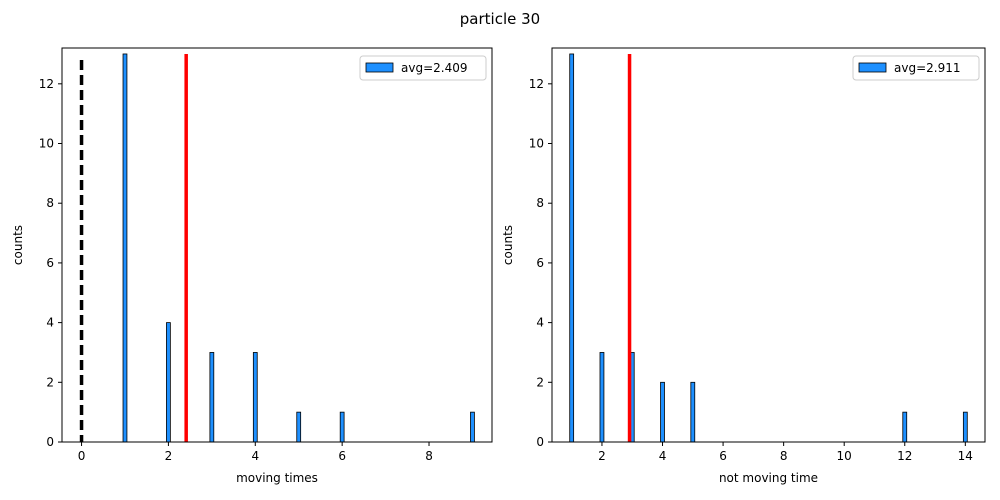  What do you see at coordinates (844, 456) in the screenshot?
I see `right-x-tick-label: 10` at bounding box center [844, 456].